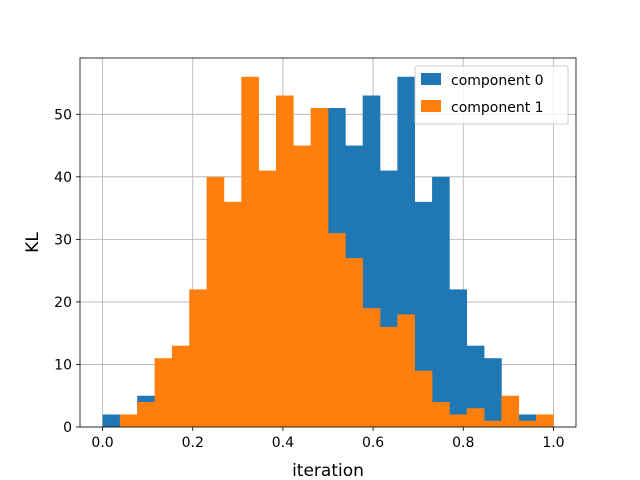 This screenshot has width=640, height=480. I want to click on y-tick-label: 20, so click(63, 303).